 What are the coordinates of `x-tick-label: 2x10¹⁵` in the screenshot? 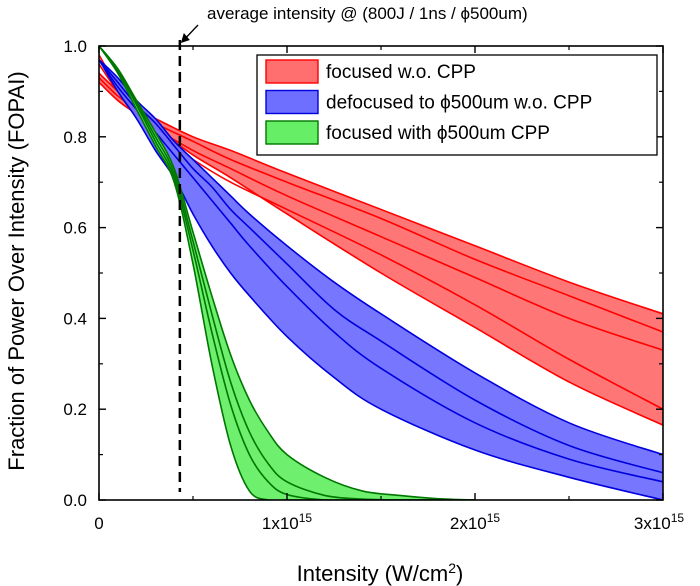 It's located at (475, 522).